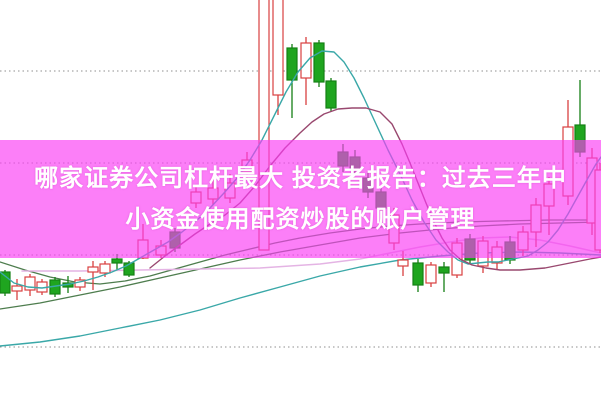  What do you see at coordinates (300, 178) in the screenshot?
I see `headline-line-1: 哪家证券公司杠杆最大 投资者报告：过去三年中` at bounding box center [300, 178].